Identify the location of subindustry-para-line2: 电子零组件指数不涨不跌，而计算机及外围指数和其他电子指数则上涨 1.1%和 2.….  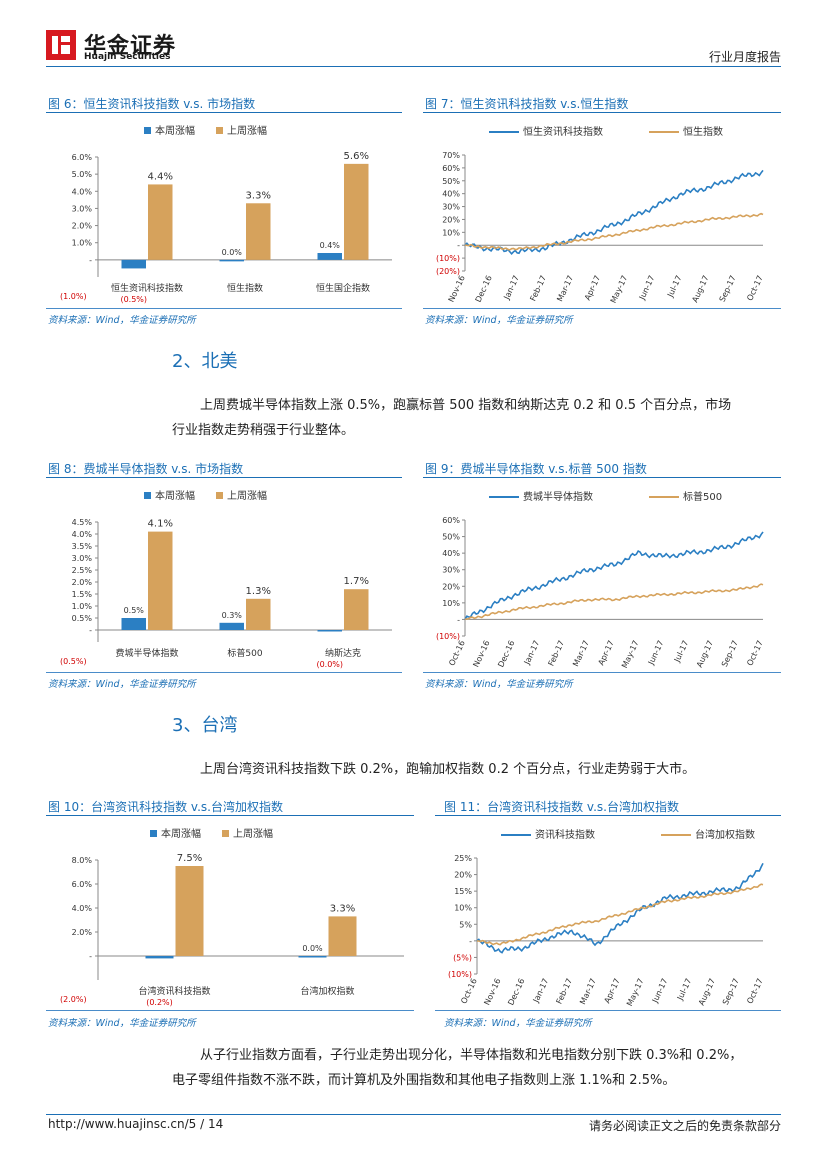
(424, 1080).